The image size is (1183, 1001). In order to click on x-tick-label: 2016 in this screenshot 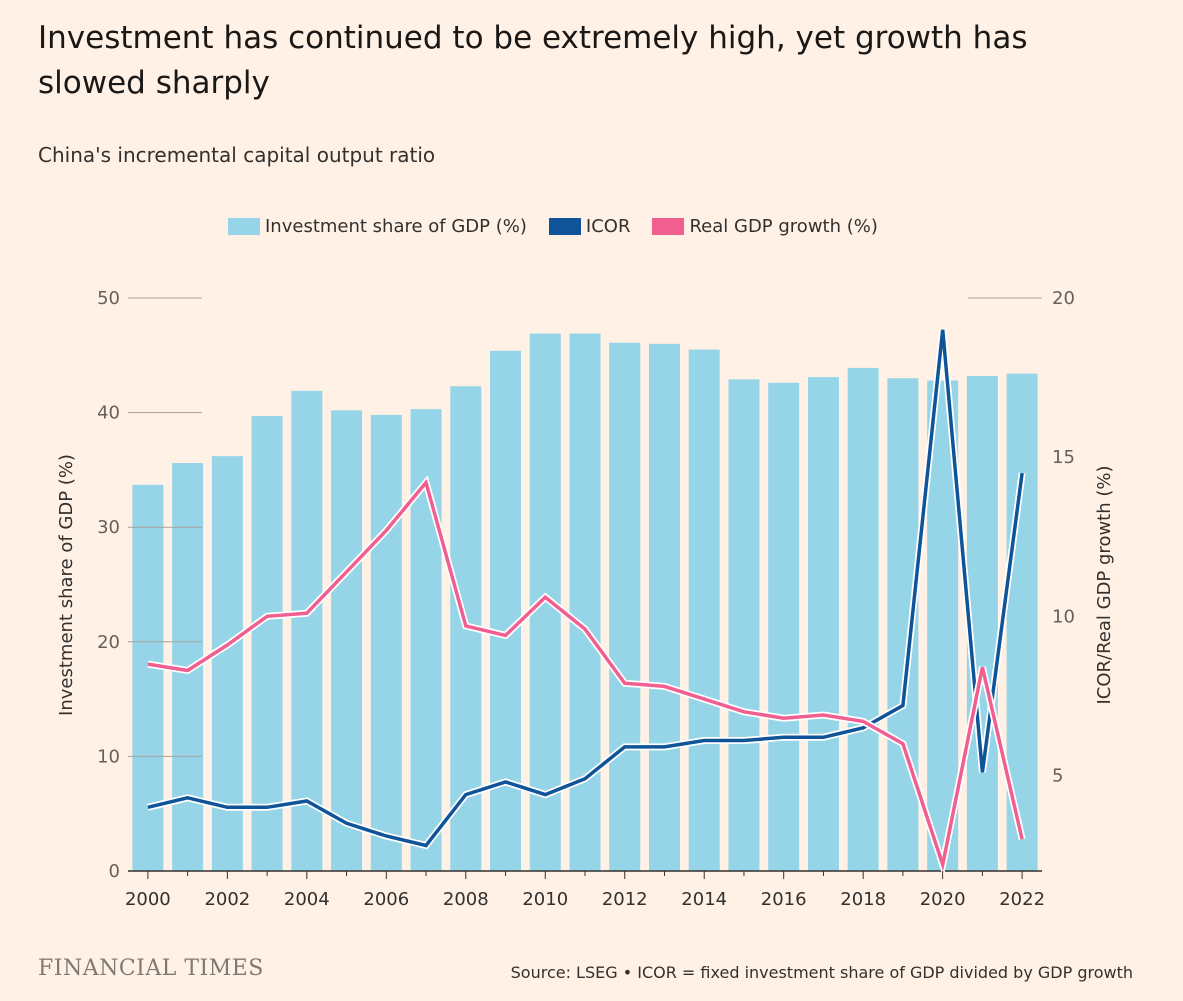, I will do `click(784, 899)`.